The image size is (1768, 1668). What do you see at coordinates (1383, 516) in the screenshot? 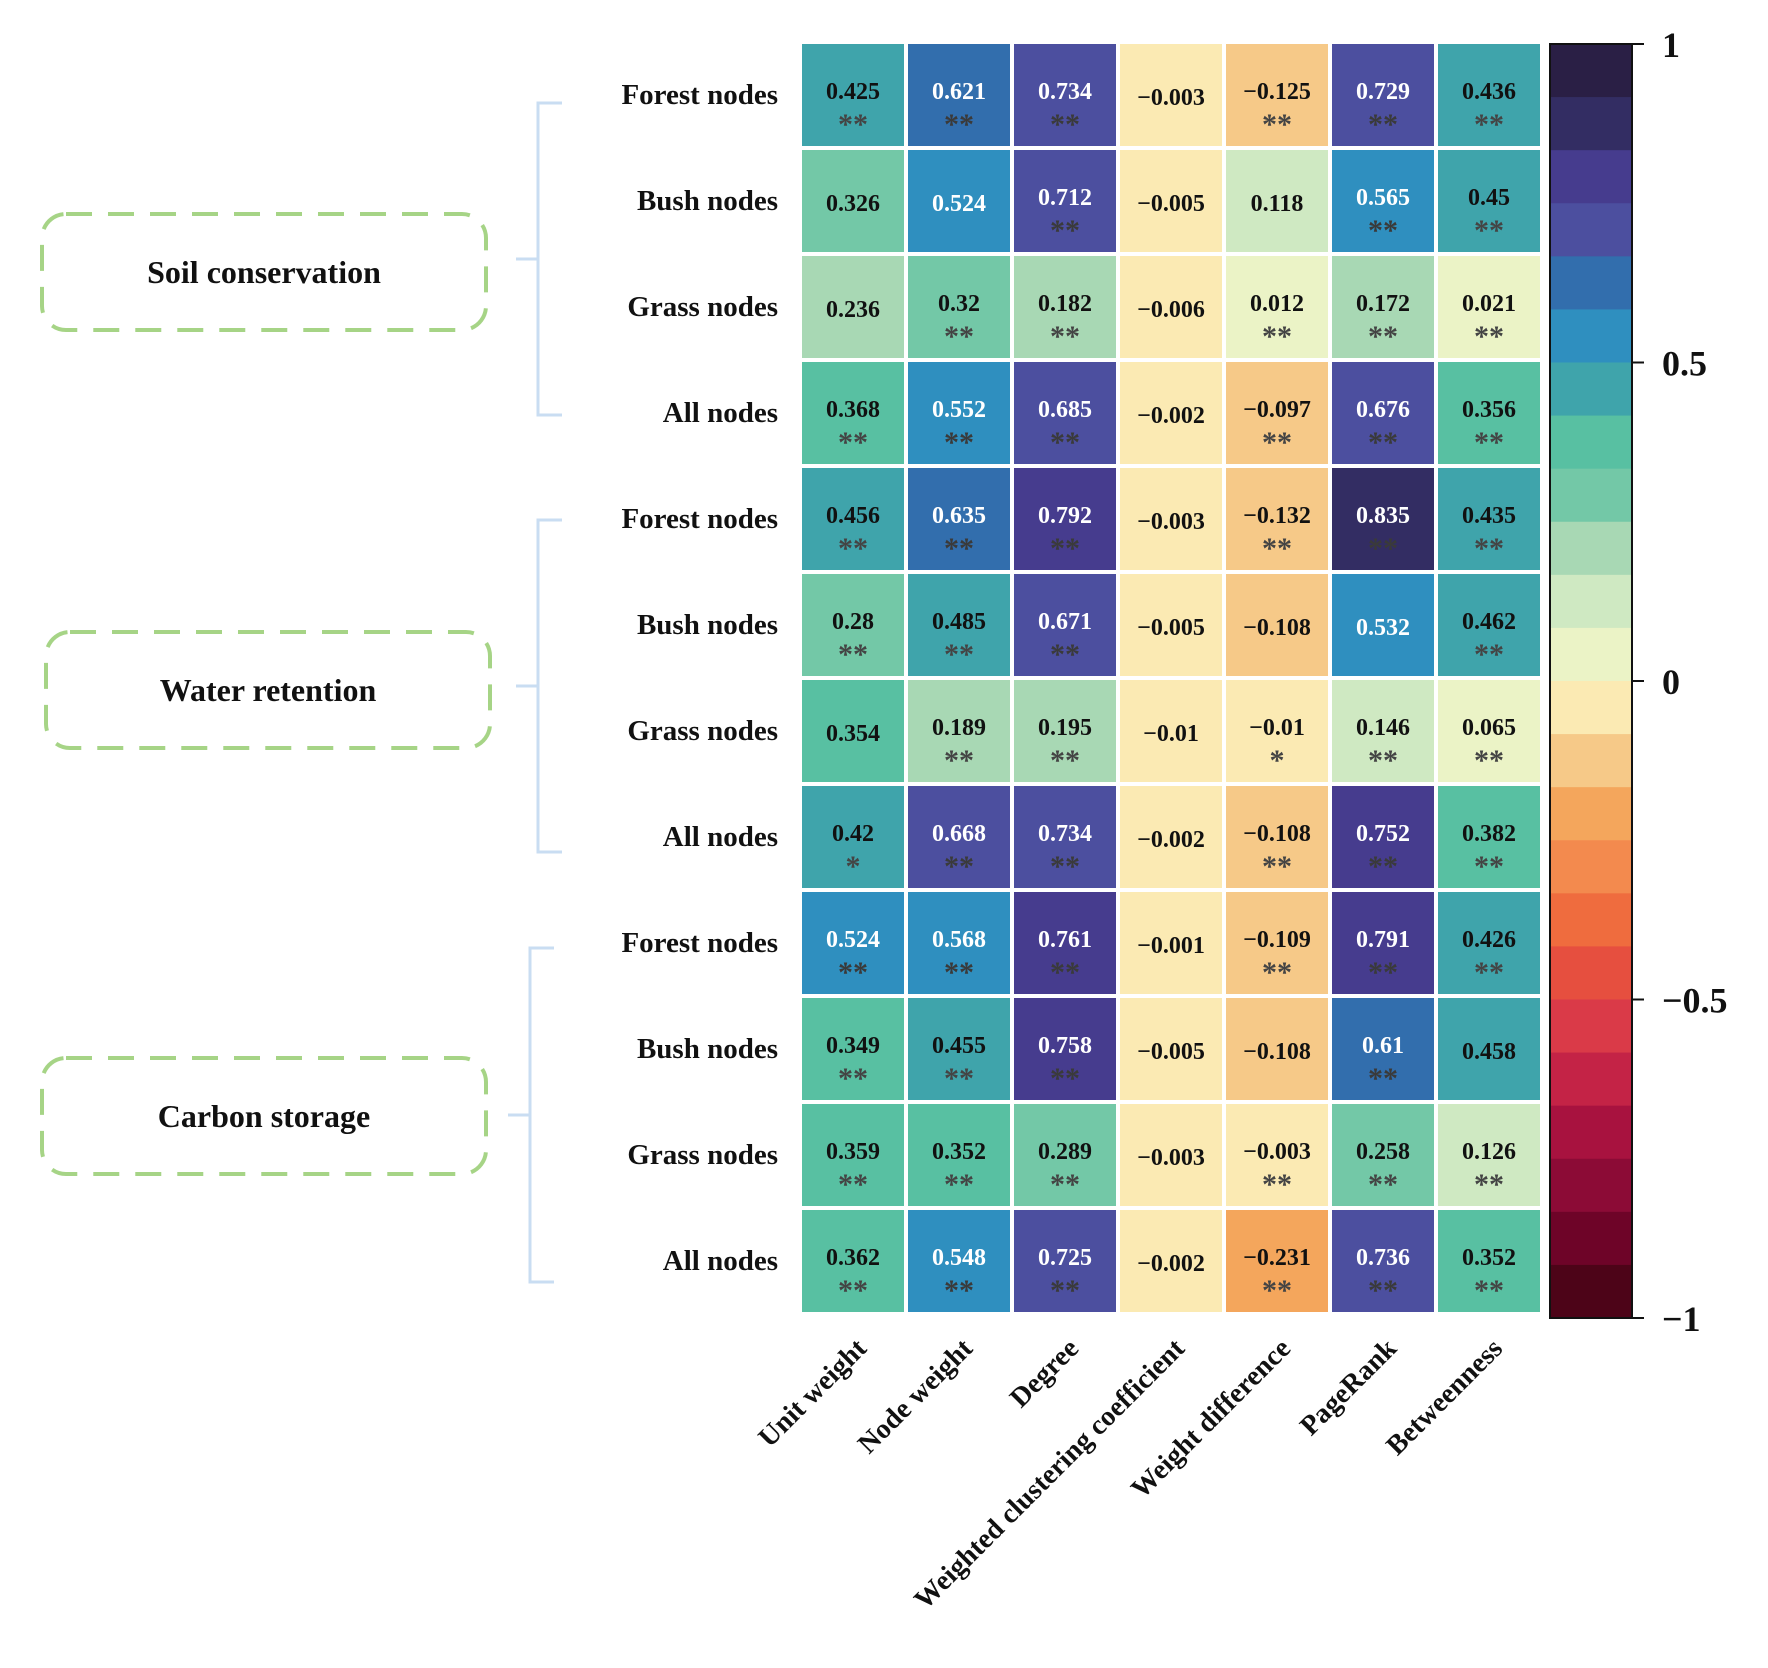
I see `cell-value-label: 0.835` at bounding box center [1383, 516].